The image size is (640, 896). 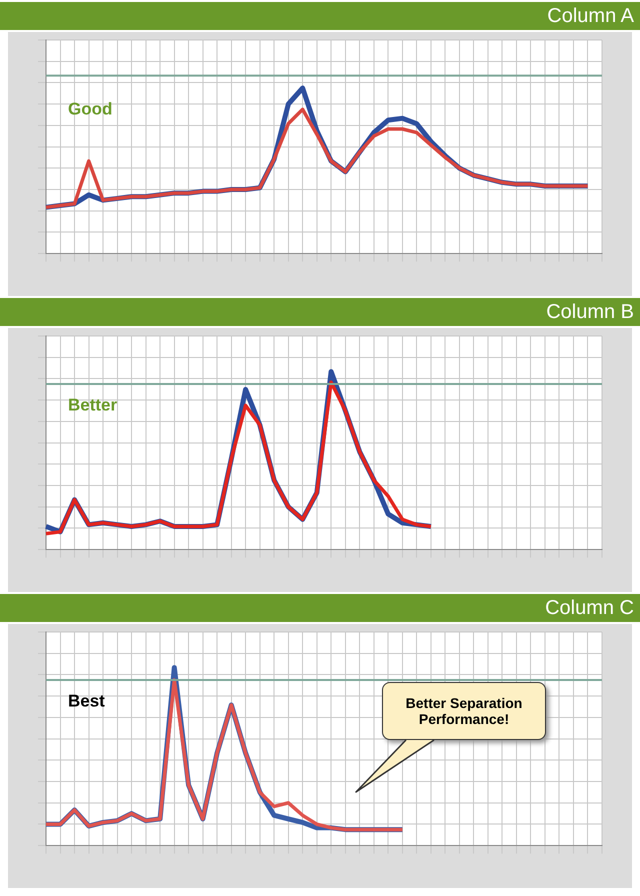 I want to click on annotation: Better Separation Performance!, so click(x=464, y=711).